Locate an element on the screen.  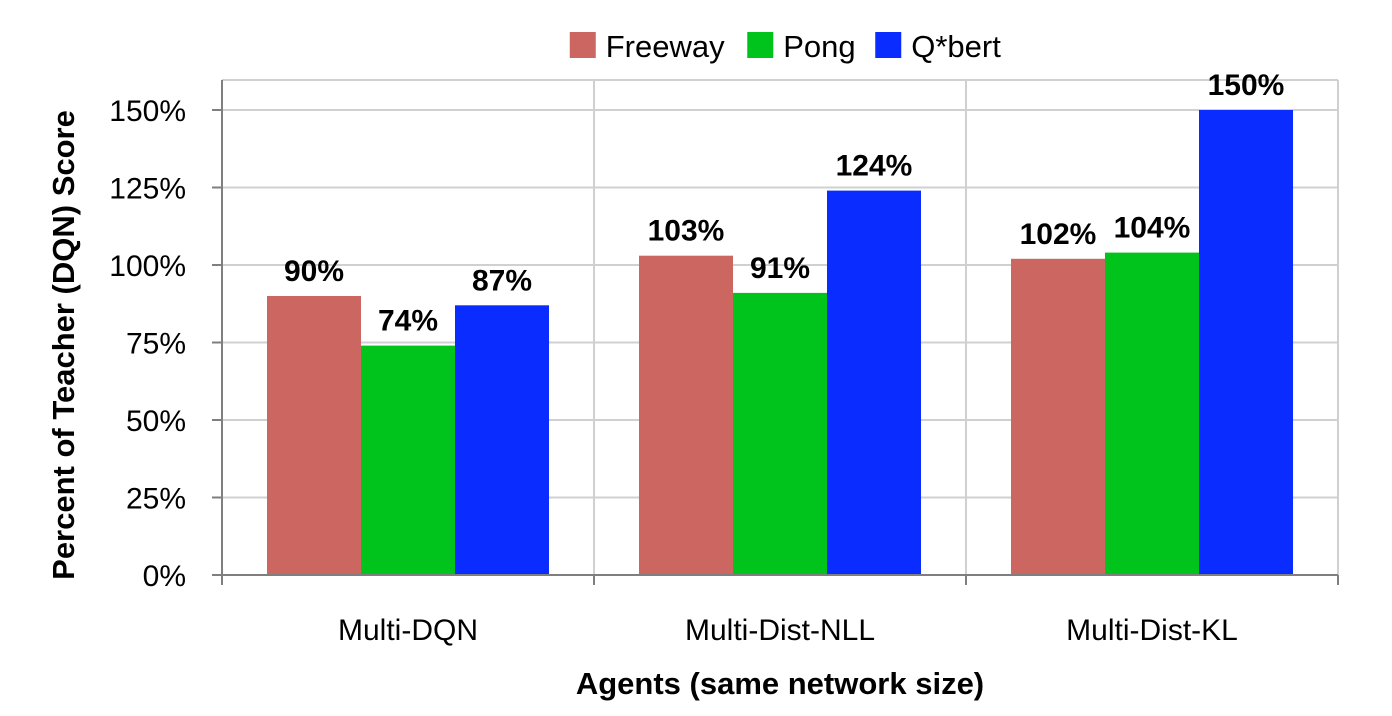
bar-q-bert-multi-dqn is located at coordinates (502, 440).